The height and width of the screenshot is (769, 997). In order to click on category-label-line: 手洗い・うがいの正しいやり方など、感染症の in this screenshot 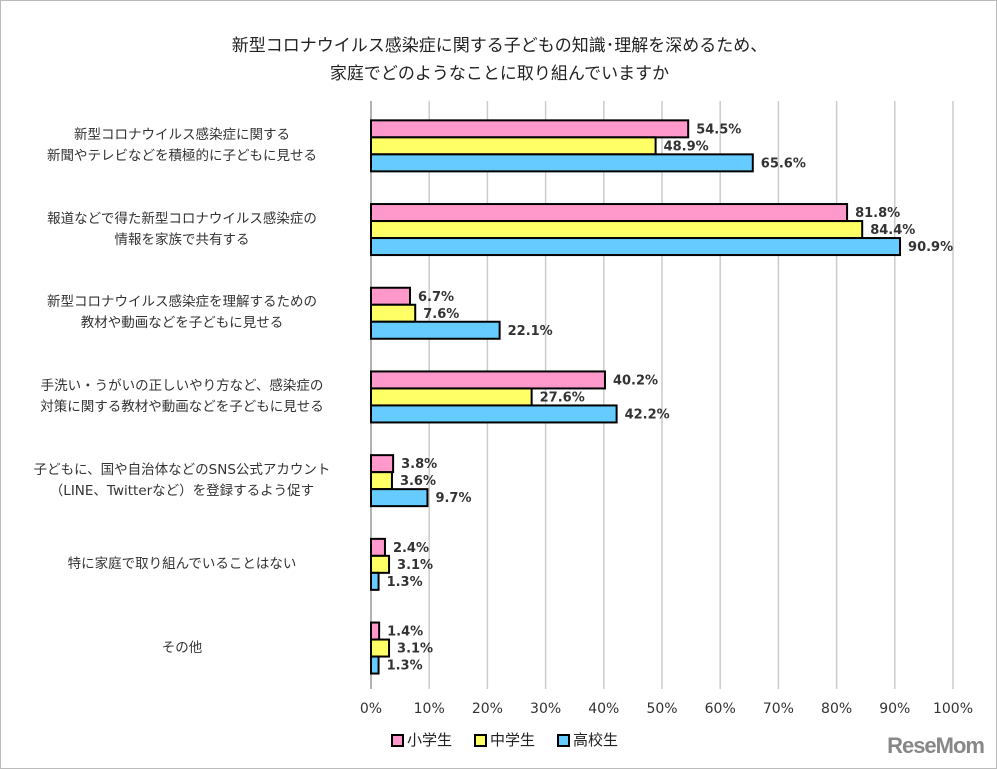, I will do `click(182, 385)`.